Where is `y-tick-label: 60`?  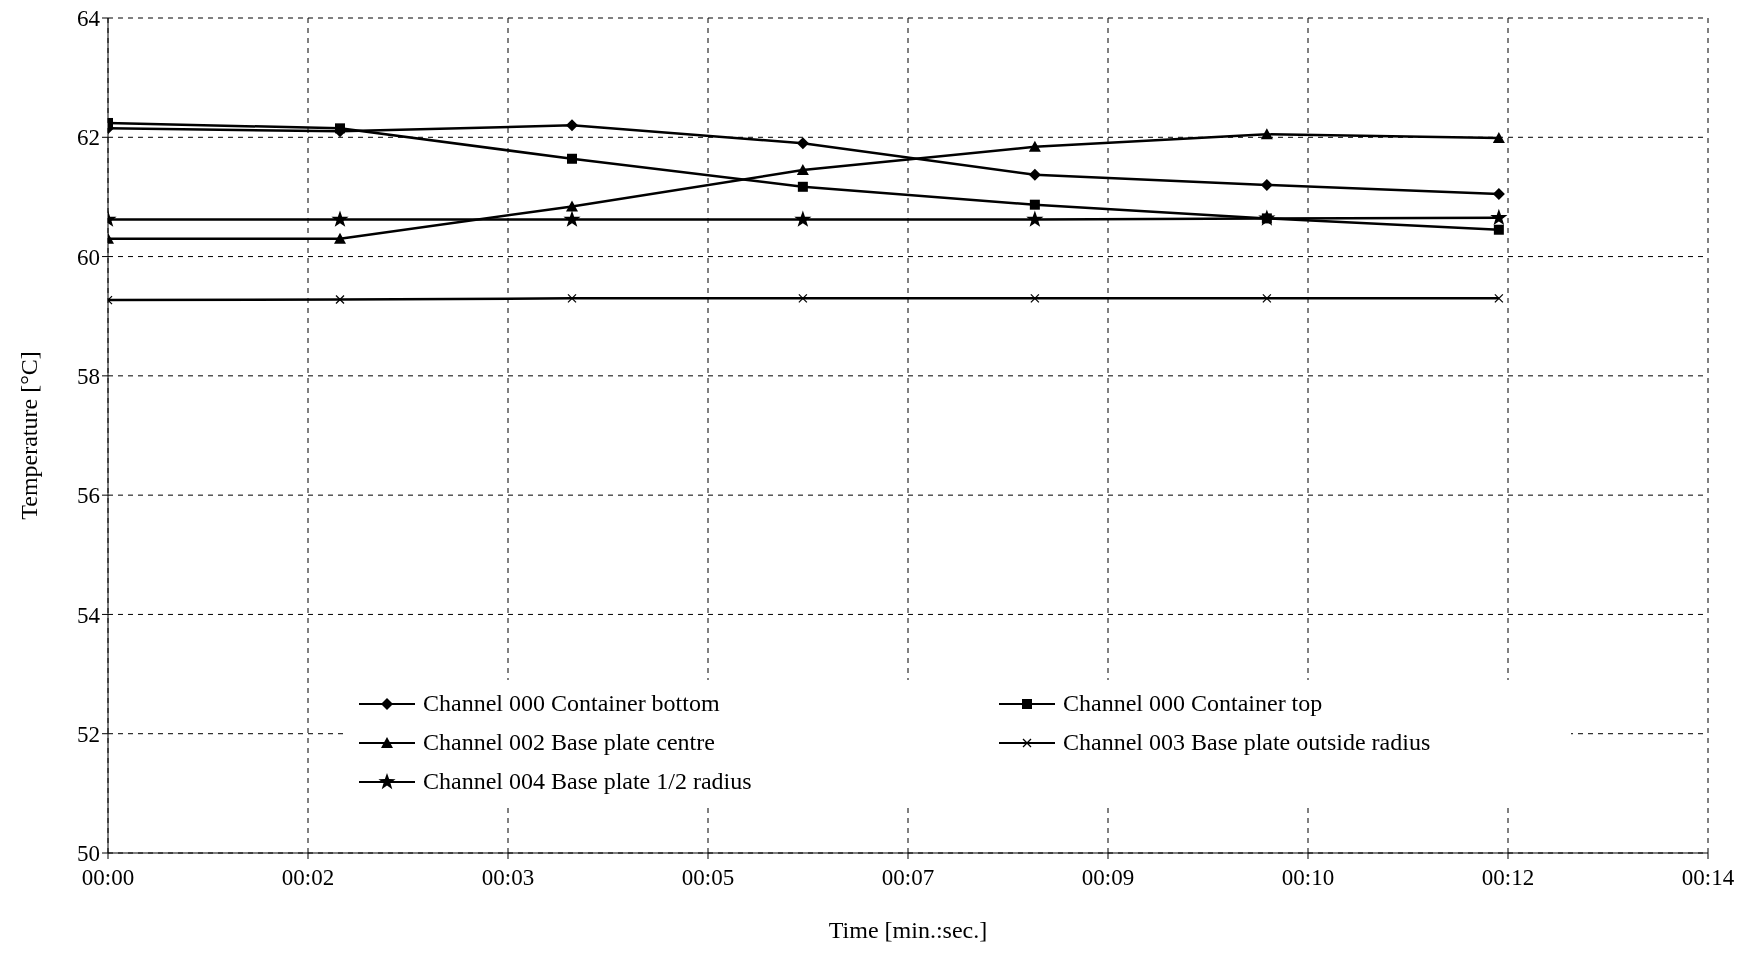 y-tick-label: 60 is located at coordinates (88, 257).